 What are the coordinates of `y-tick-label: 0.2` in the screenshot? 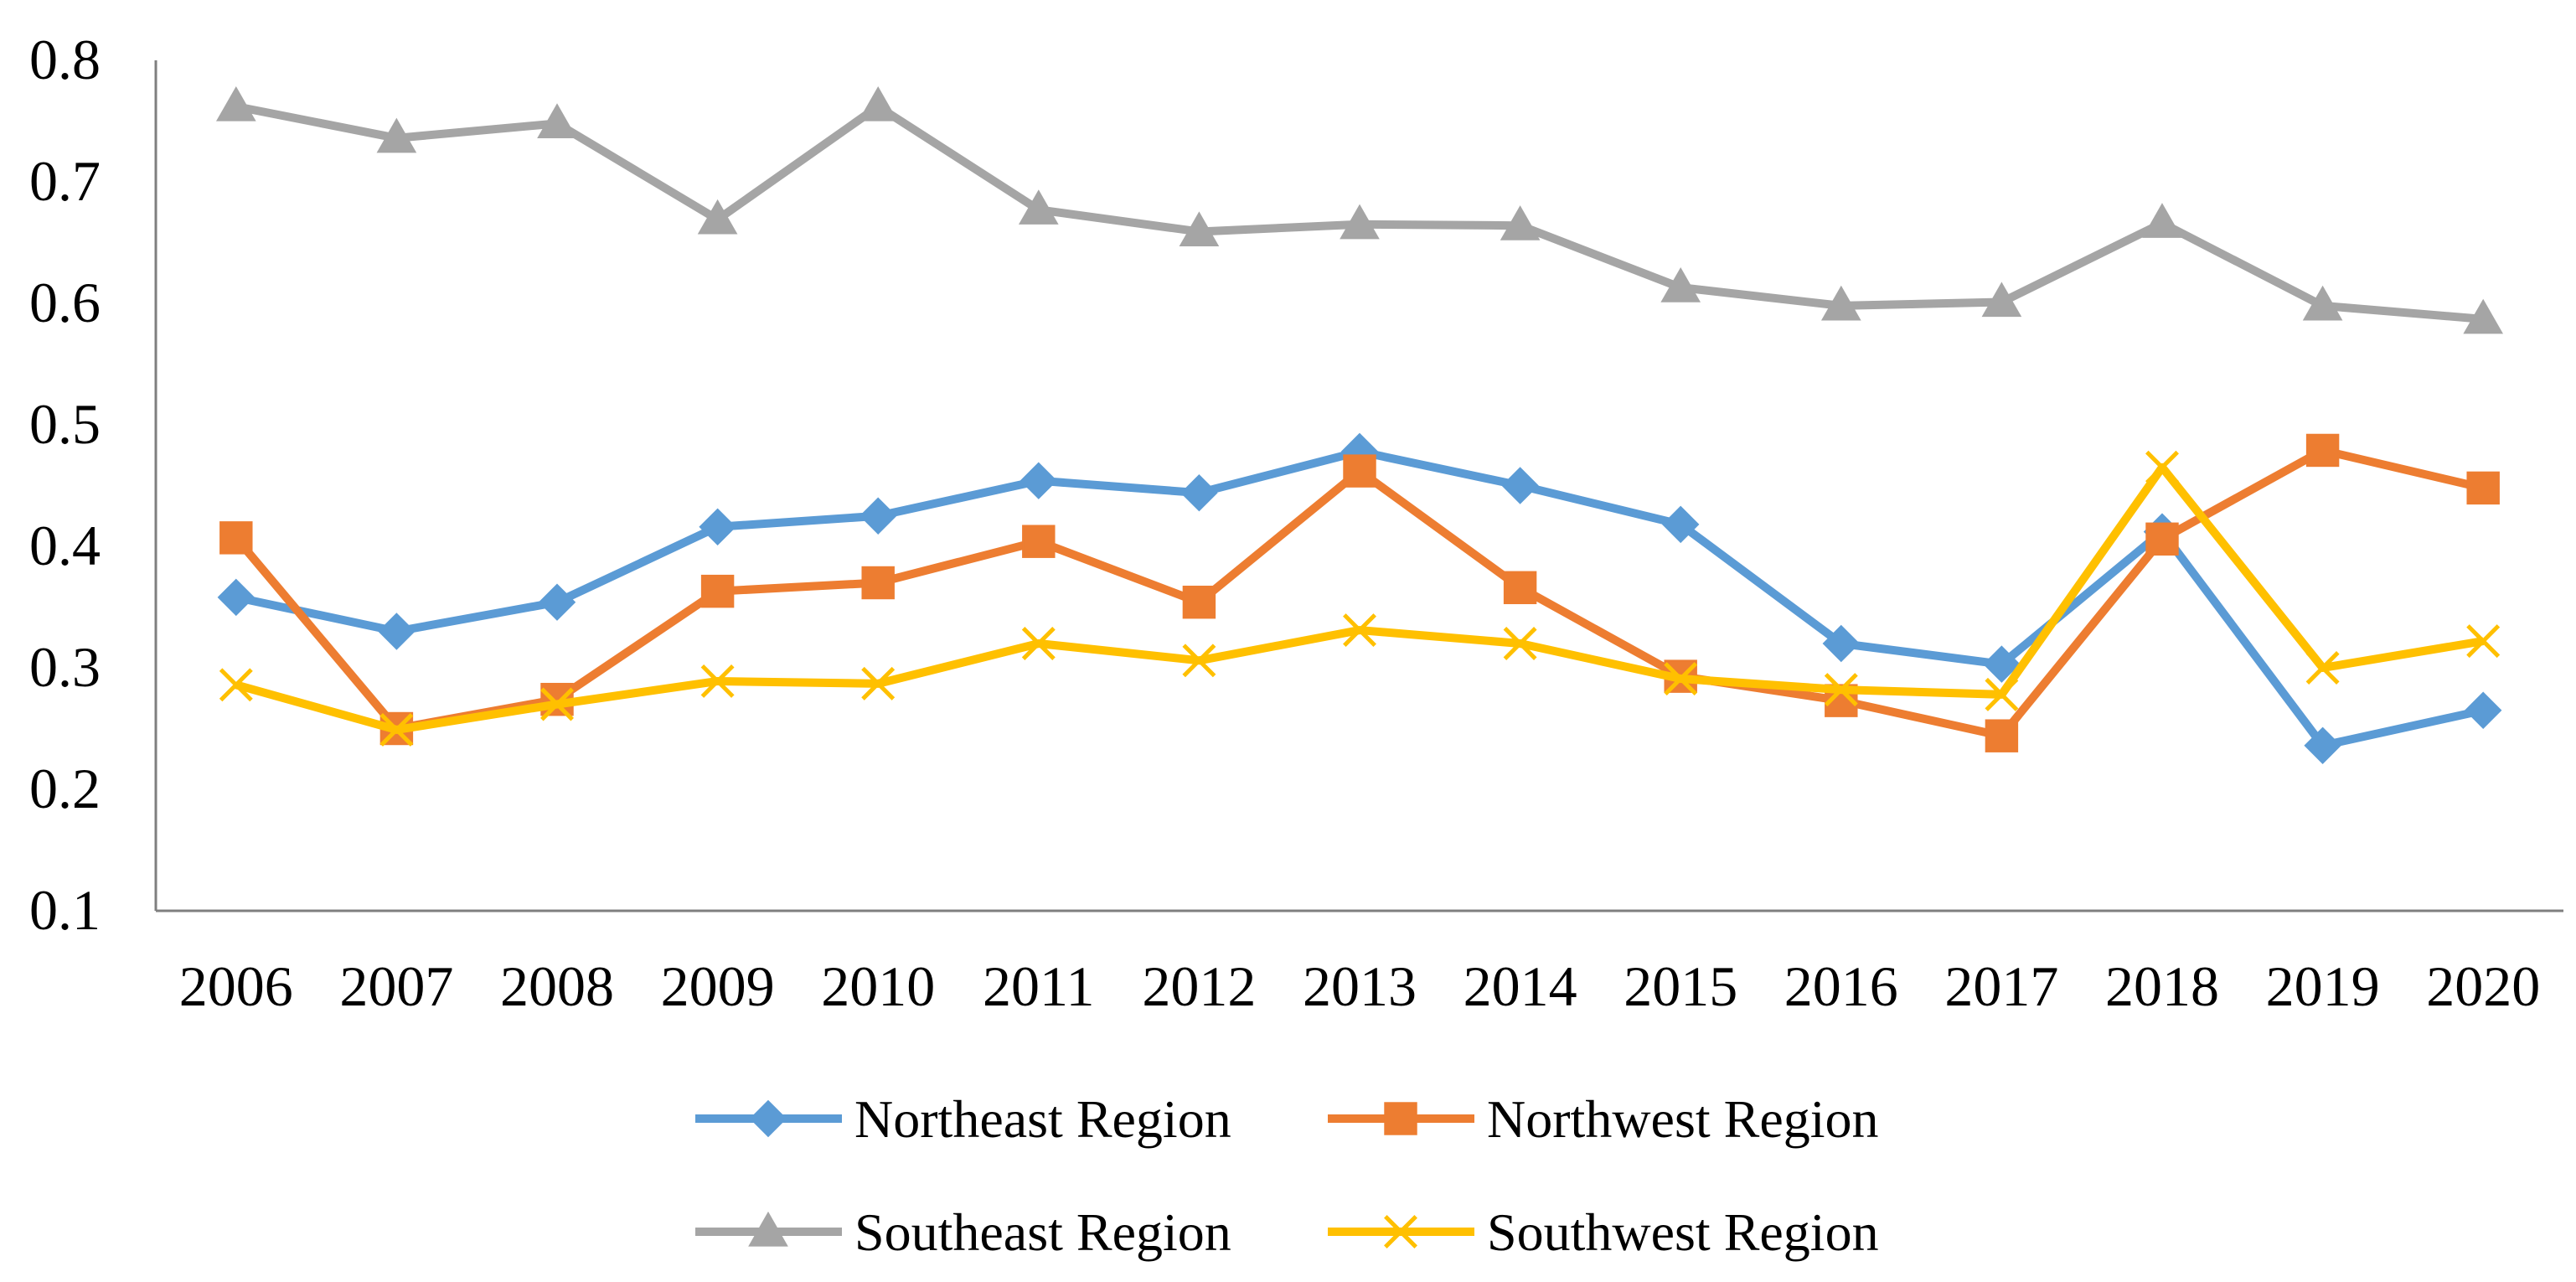 It's located at (65, 788).